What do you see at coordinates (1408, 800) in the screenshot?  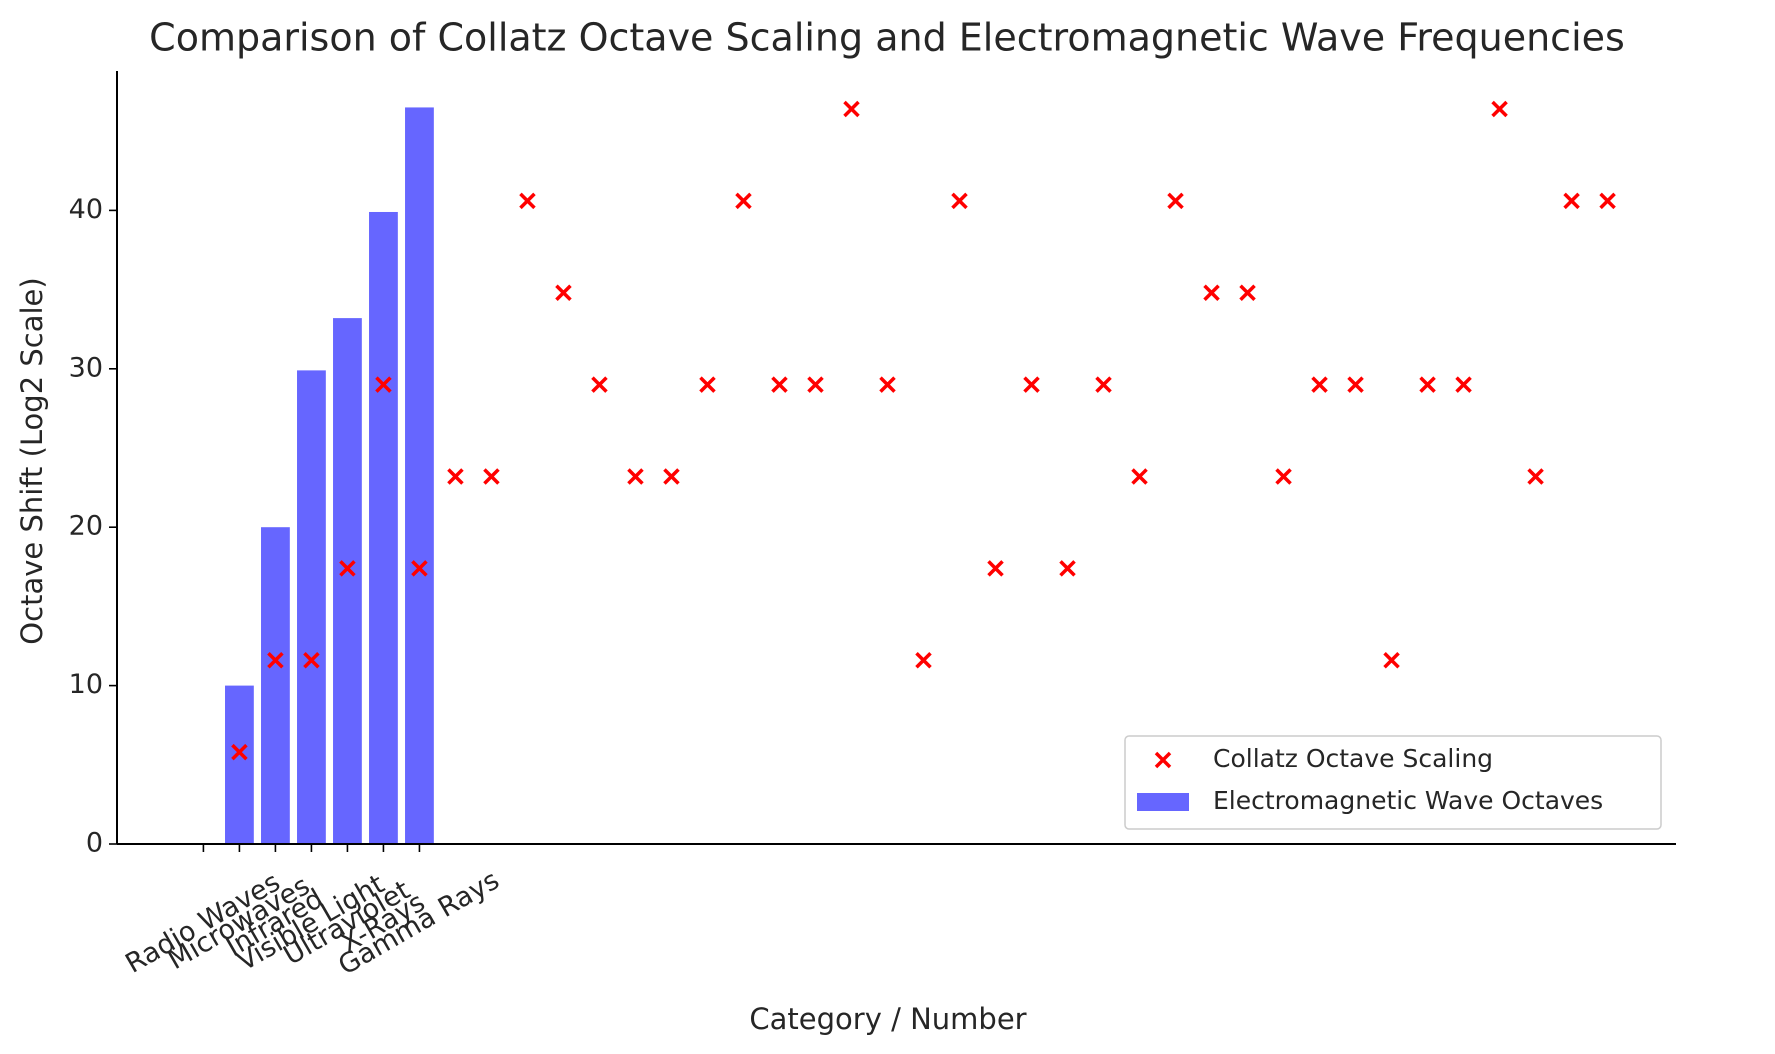 I see `legend-label: Electromagnetic Wave Octaves` at bounding box center [1408, 800].